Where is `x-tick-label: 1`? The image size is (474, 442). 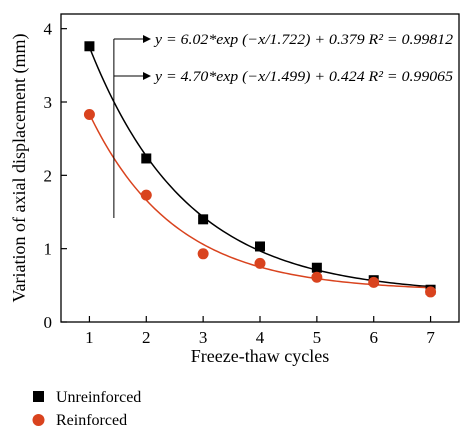 x-tick-label: 1 is located at coordinates (89, 337).